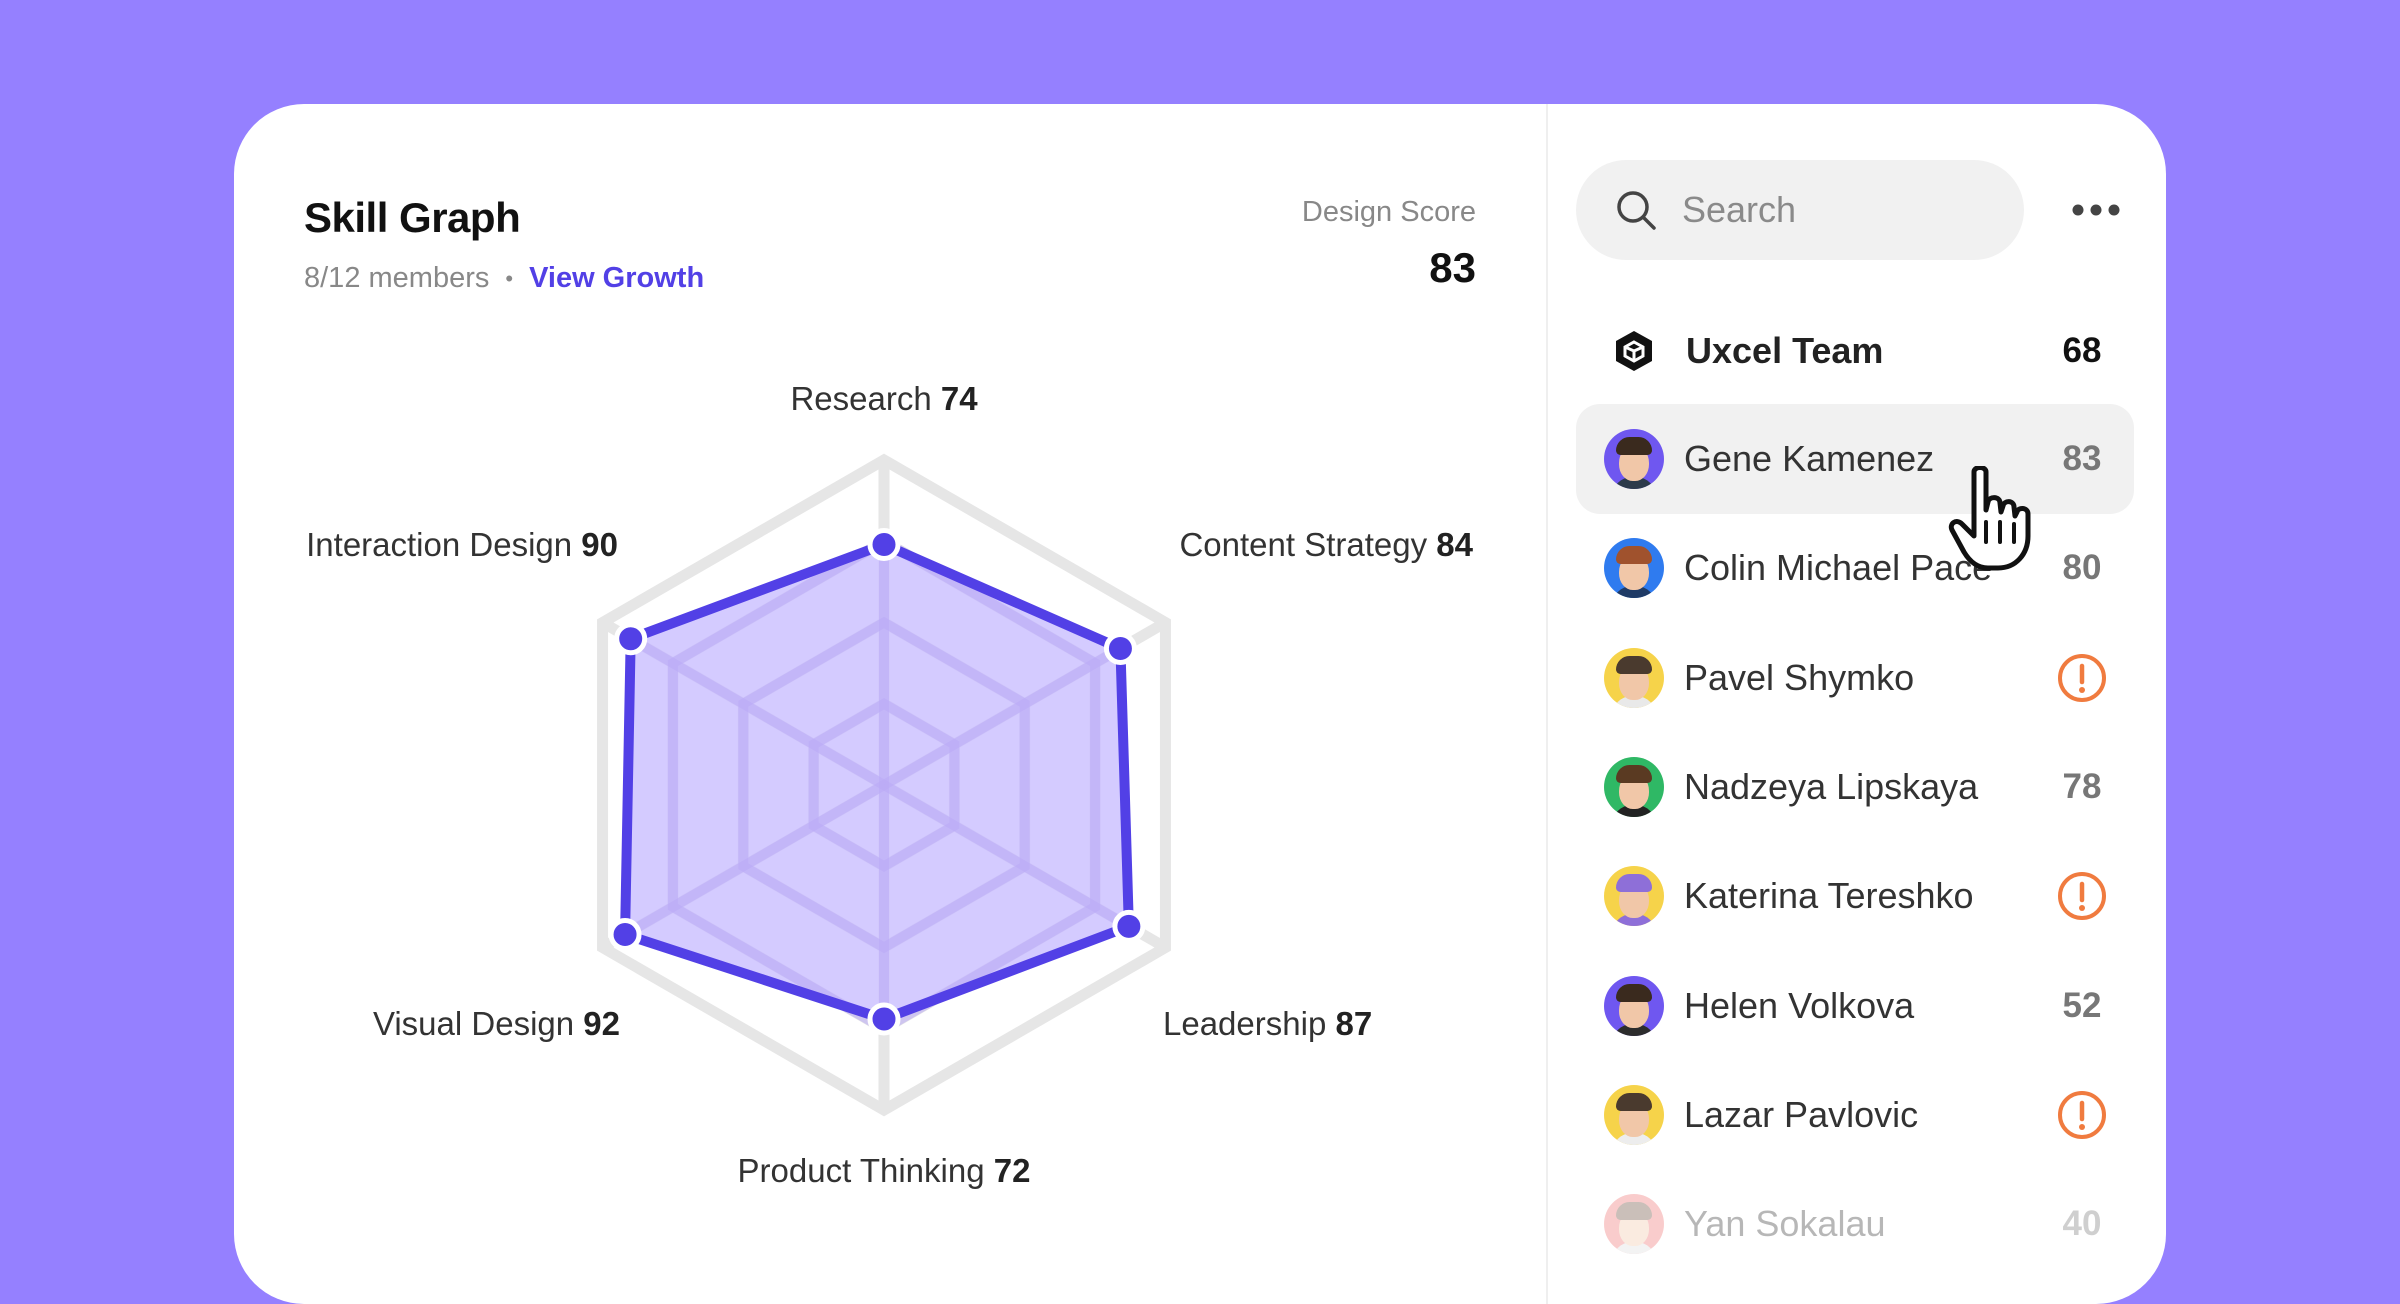  I want to click on search-icon, so click(1636, 210).